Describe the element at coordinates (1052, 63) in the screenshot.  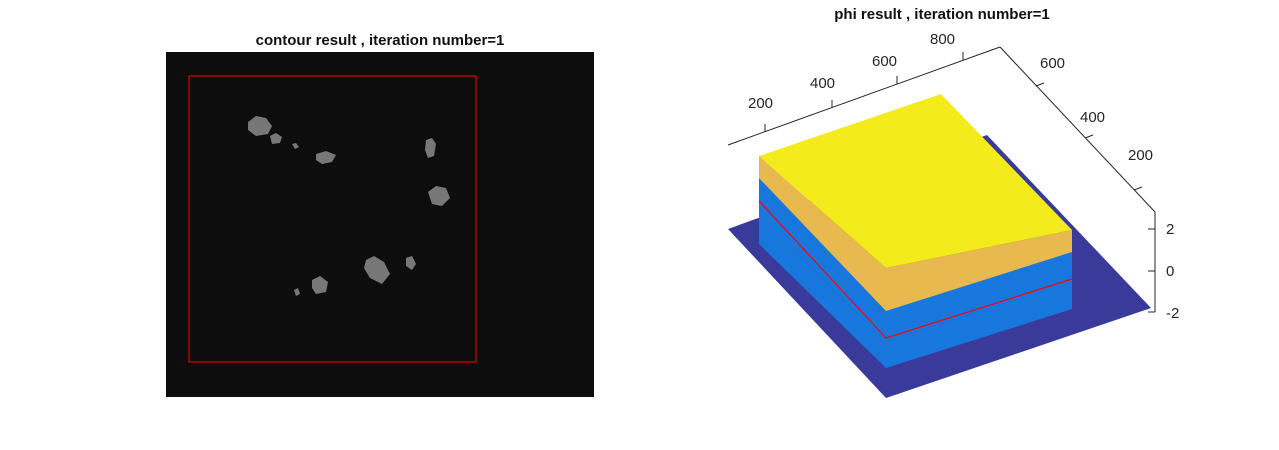
I see `y-tick-label: 600` at that location.